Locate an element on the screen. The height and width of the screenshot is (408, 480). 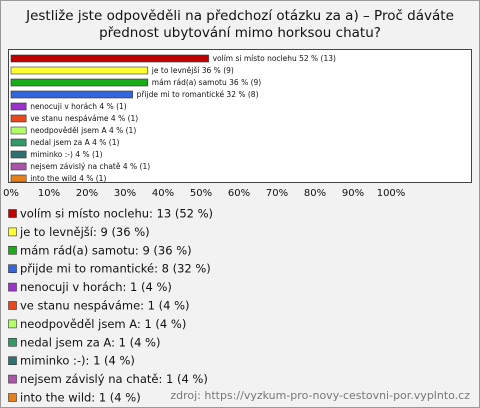
bar-label: miminko :-) 4 % (1) is located at coordinates (66, 154).